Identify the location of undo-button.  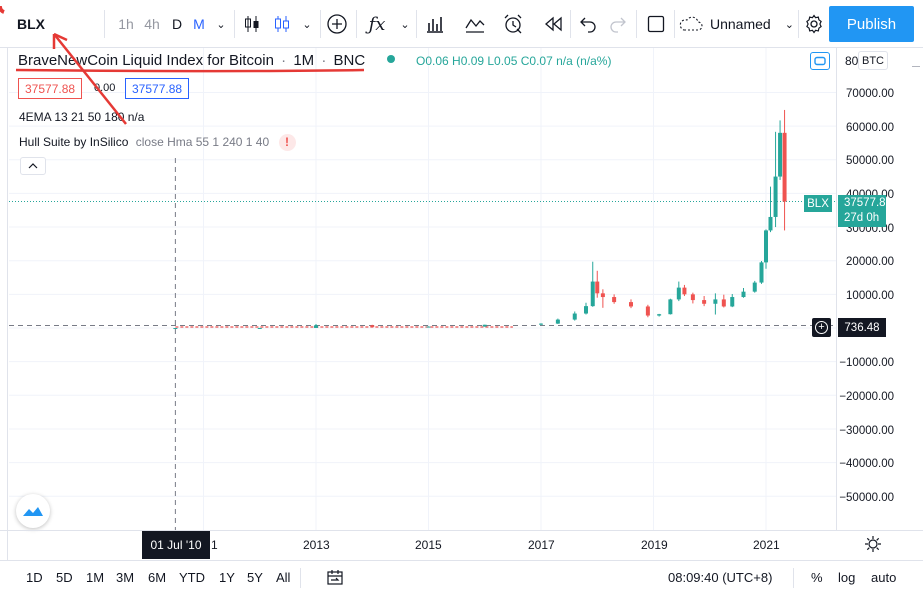
(588, 24).